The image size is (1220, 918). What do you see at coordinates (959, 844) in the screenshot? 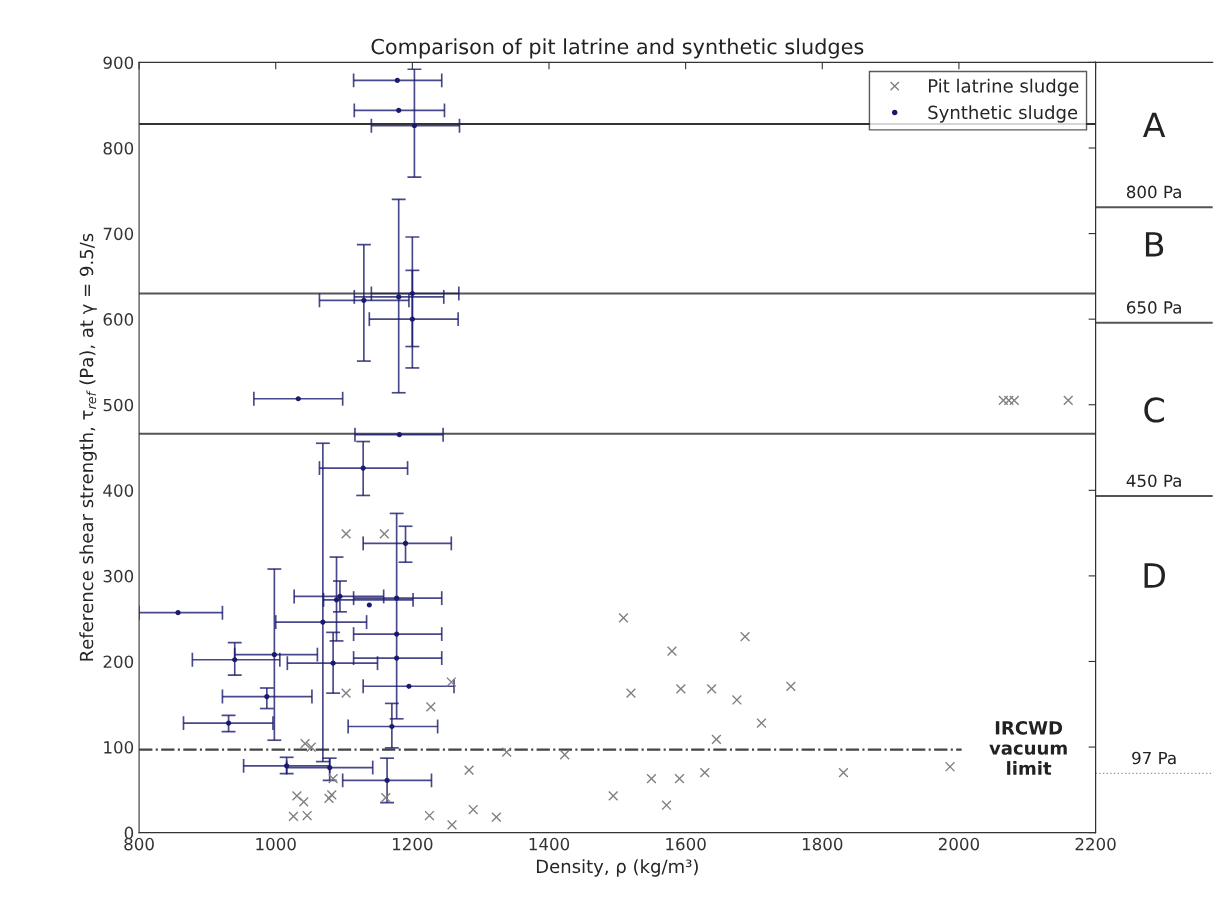
I see `x-tick-label: 2000` at bounding box center [959, 844].